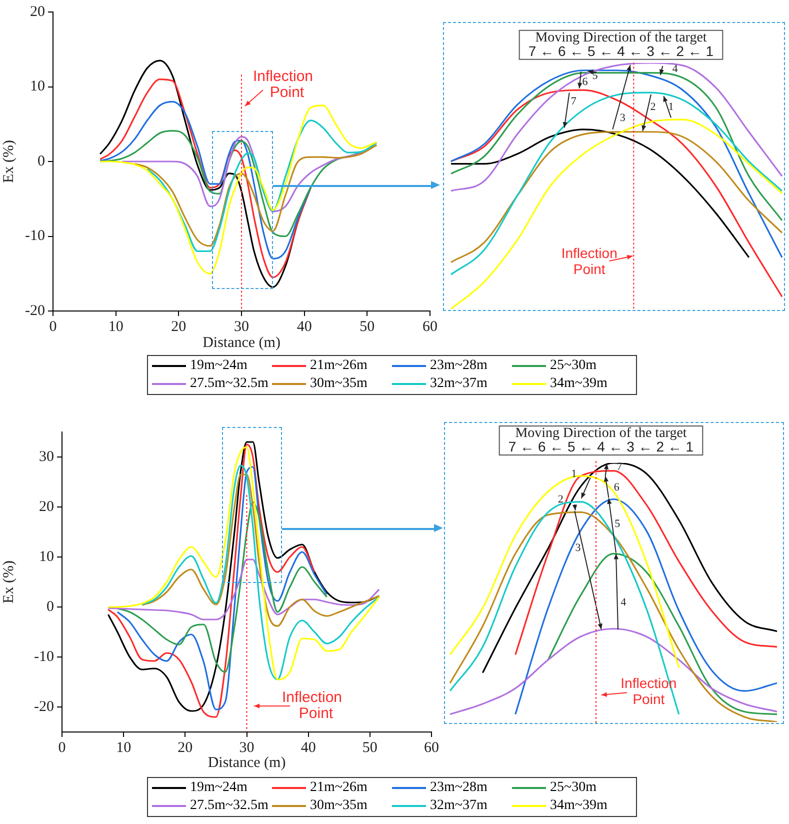 The height and width of the screenshot is (824, 789). Describe the element at coordinates (46, 456) in the screenshot. I see `y-tick-label: 30` at that location.